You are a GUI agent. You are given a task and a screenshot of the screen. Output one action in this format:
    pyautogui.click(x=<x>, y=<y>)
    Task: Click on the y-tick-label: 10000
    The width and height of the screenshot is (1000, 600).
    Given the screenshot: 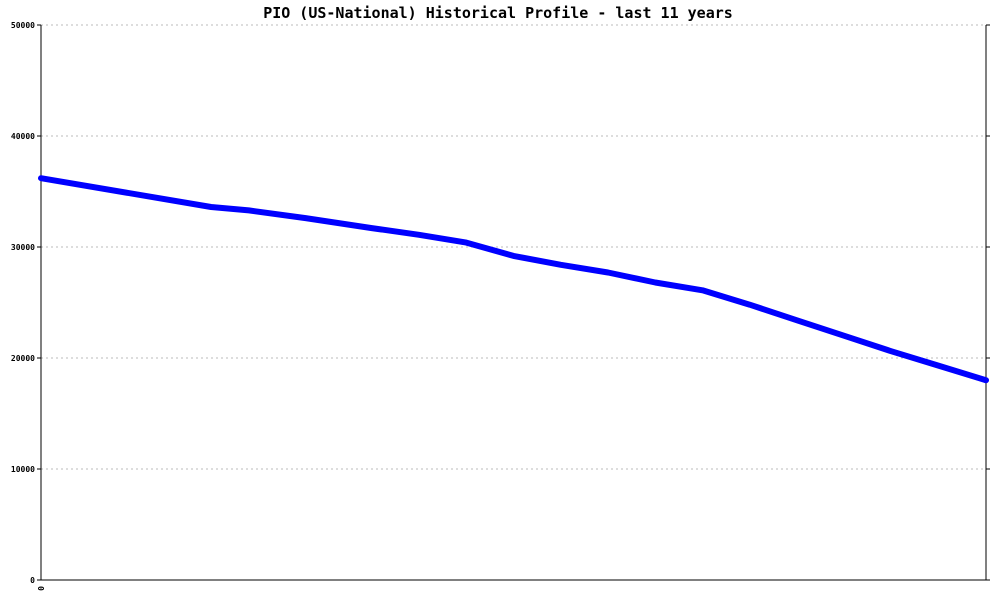 What is the action you would take?
    pyautogui.click(x=23, y=469)
    